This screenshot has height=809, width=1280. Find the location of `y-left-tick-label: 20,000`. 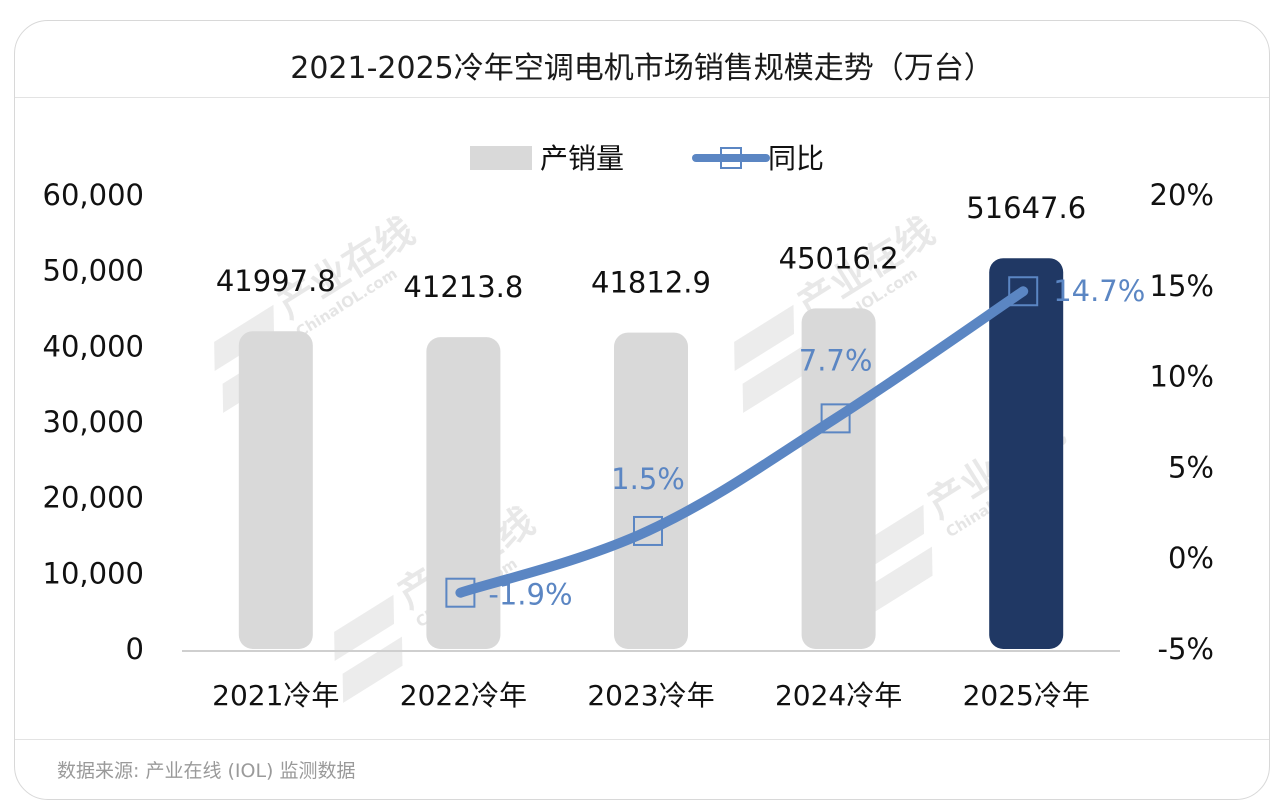

y-left-tick-label: 20,000 is located at coordinates (93, 498).